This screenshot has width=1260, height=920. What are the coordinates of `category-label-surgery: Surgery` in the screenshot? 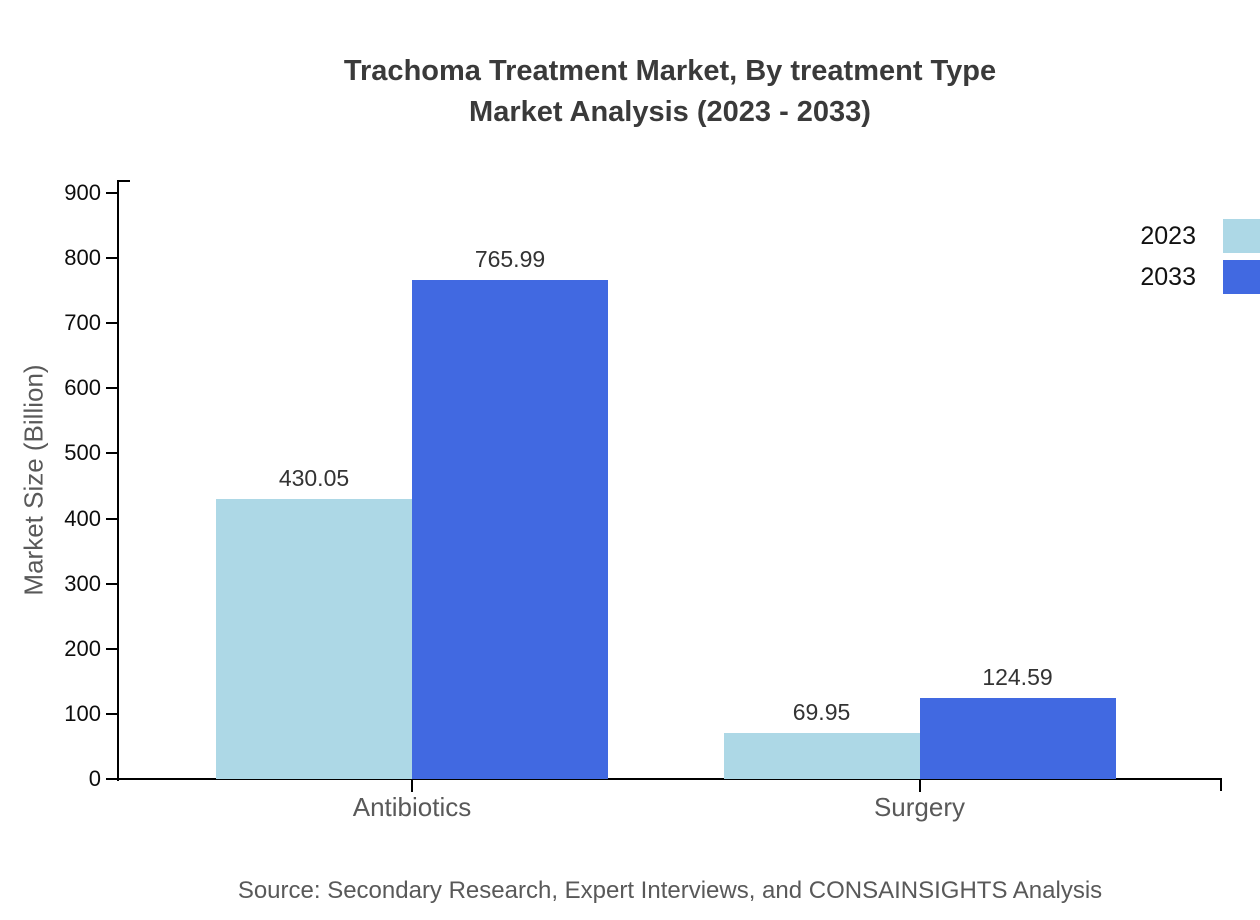 It's located at (919, 807).